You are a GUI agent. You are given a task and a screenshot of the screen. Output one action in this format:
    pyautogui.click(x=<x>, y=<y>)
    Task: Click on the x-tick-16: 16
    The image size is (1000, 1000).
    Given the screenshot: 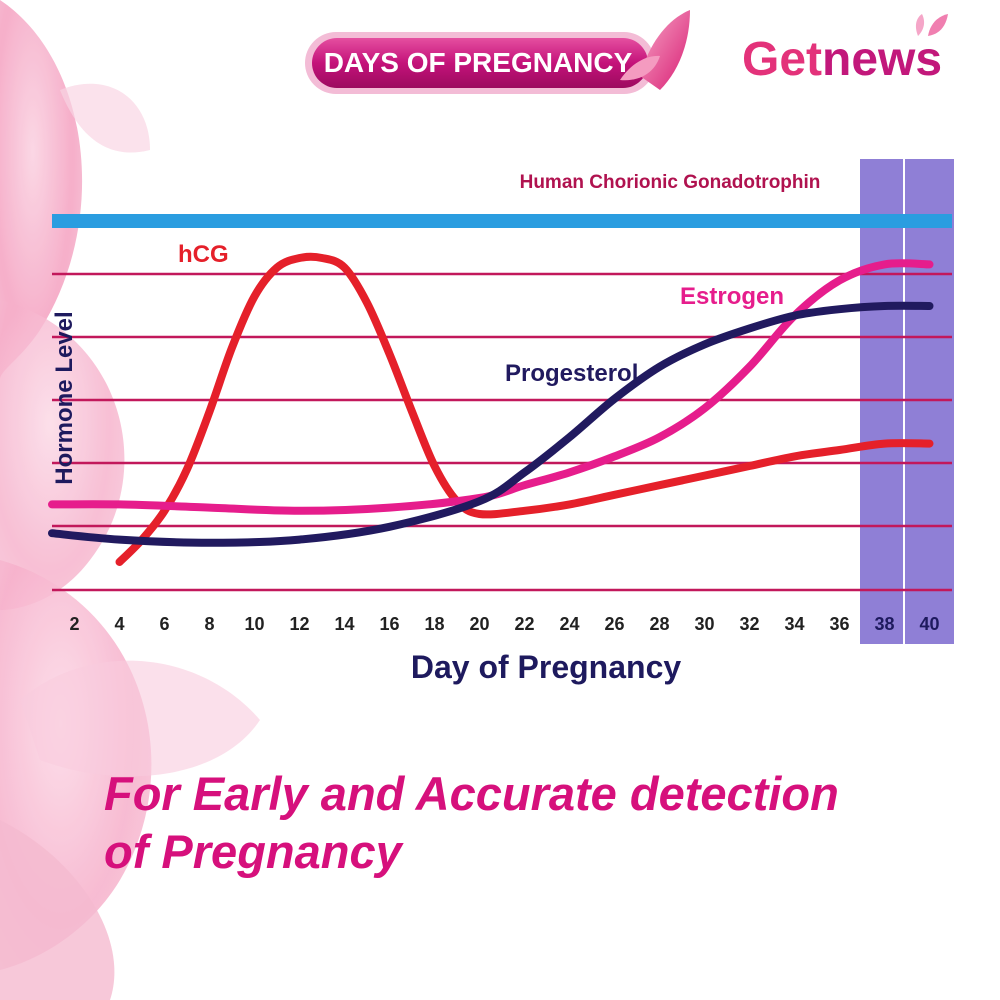 What is the action you would take?
    pyautogui.click(x=389, y=624)
    